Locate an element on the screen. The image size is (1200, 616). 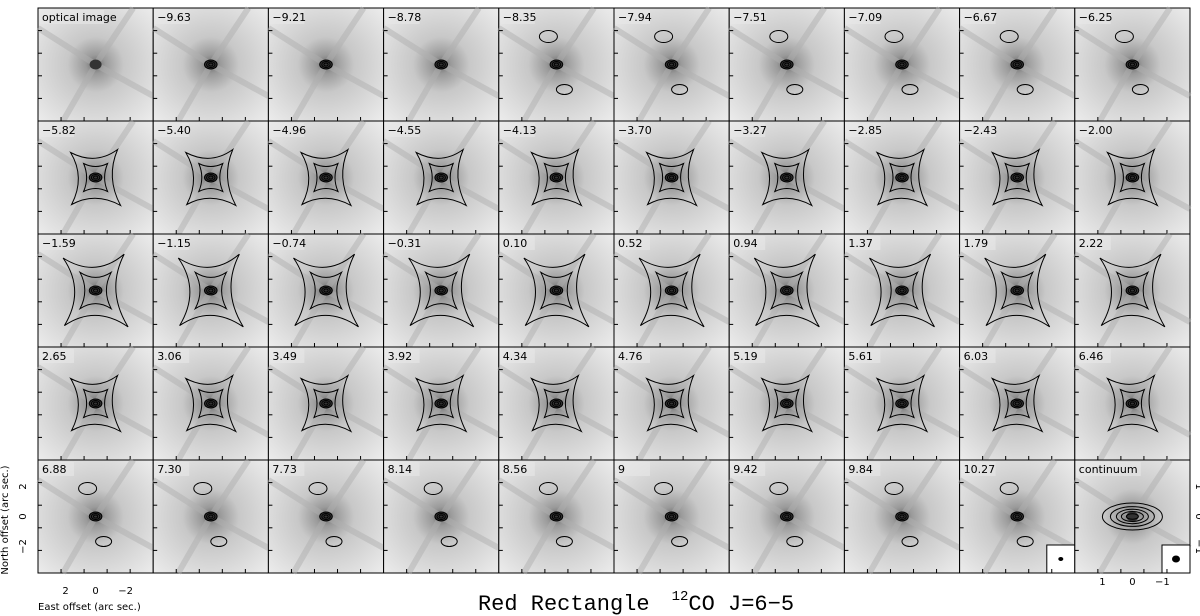
panel-label: 9.84 is located at coordinates (860, 469).